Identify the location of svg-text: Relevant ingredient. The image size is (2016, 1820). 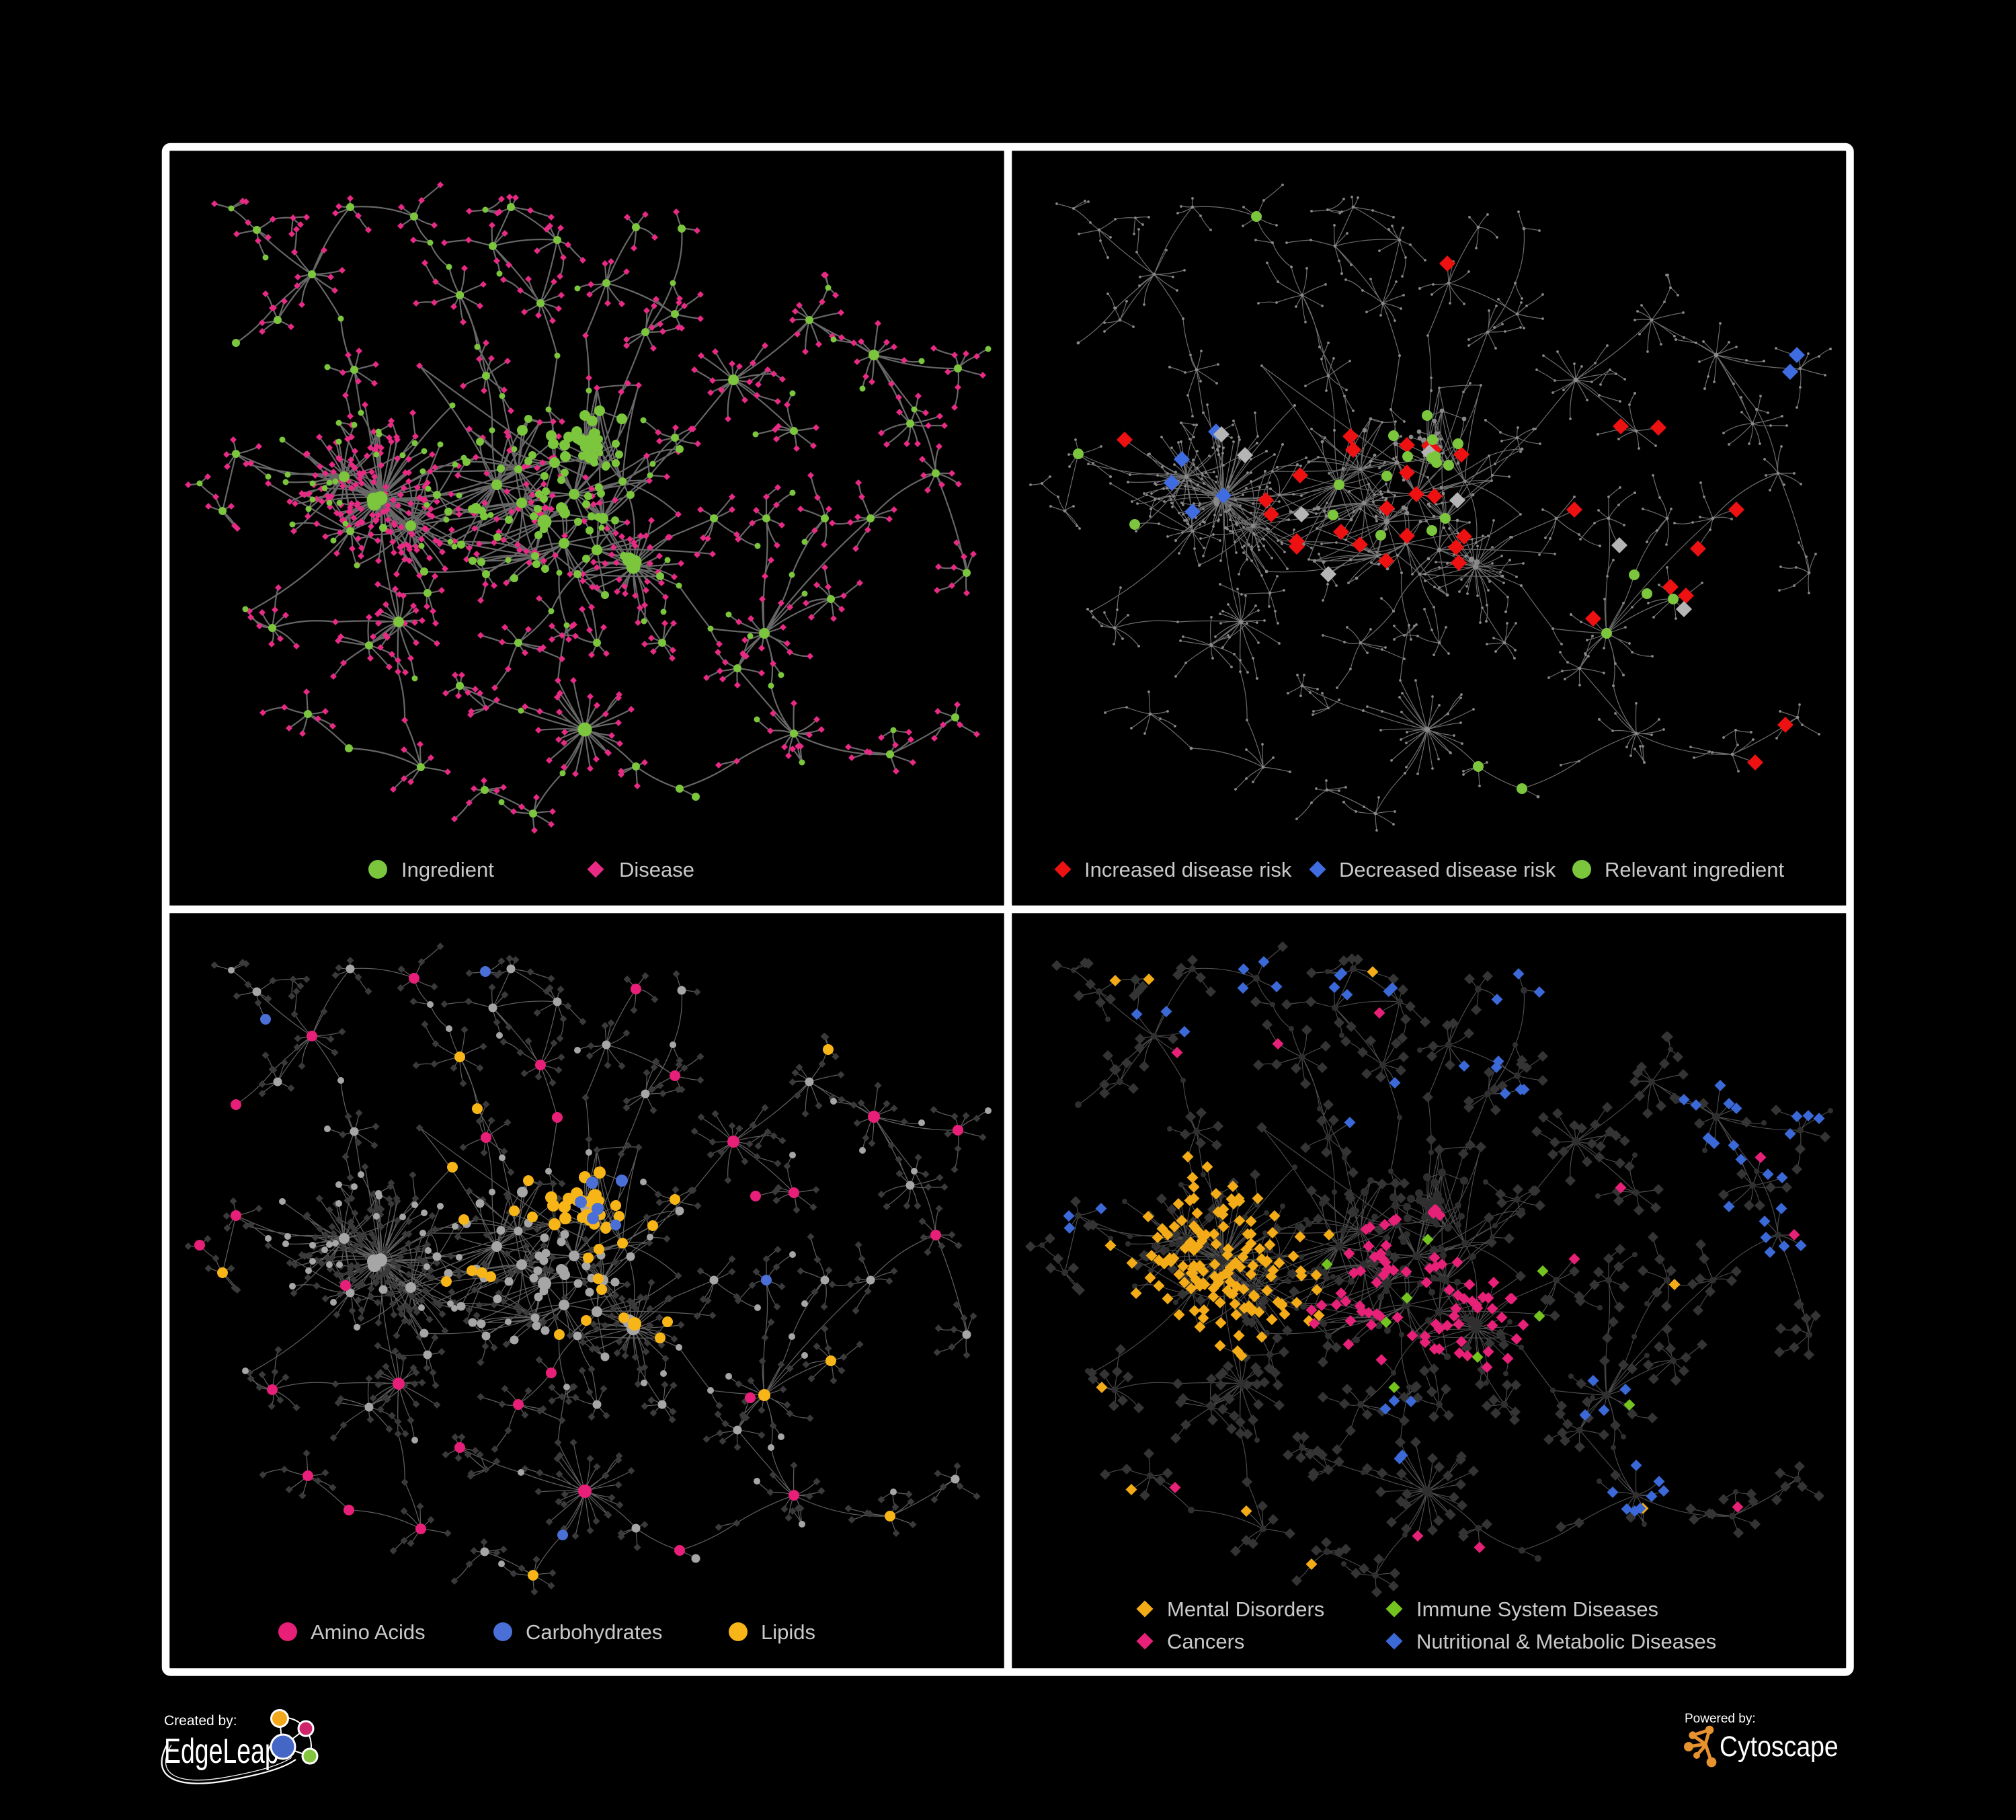
(1695, 869).